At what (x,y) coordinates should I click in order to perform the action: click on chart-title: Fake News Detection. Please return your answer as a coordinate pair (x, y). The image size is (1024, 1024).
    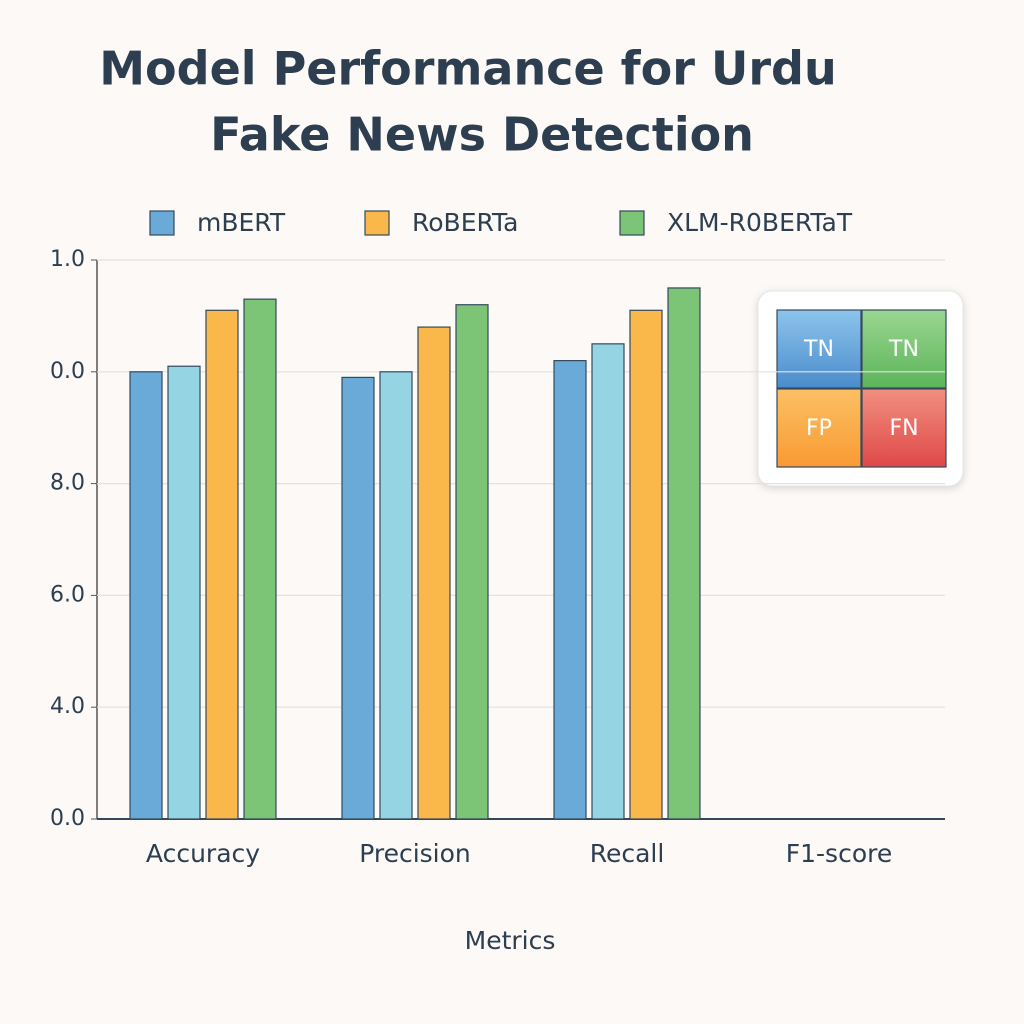
    Looking at the image, I should click on (482, 135).